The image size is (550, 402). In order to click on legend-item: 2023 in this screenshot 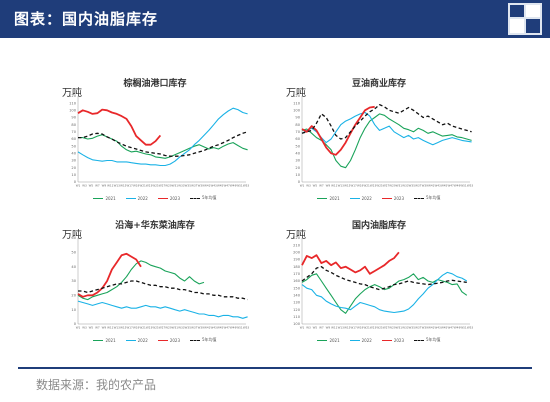, I will do `click(168, 198)`.